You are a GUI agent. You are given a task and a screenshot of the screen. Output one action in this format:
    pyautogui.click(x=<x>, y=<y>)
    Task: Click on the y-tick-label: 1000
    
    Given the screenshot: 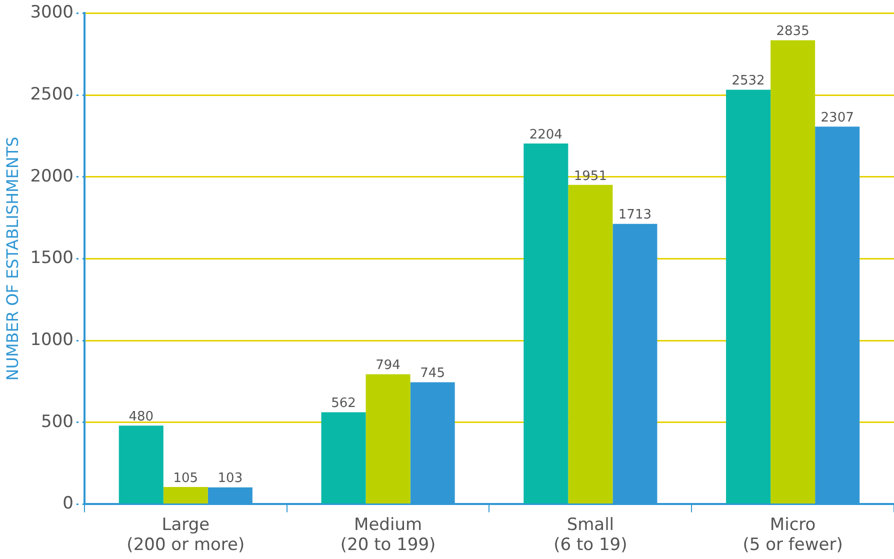 What is the action you would take?
    pyautogui.click(x=52, y=340)
    